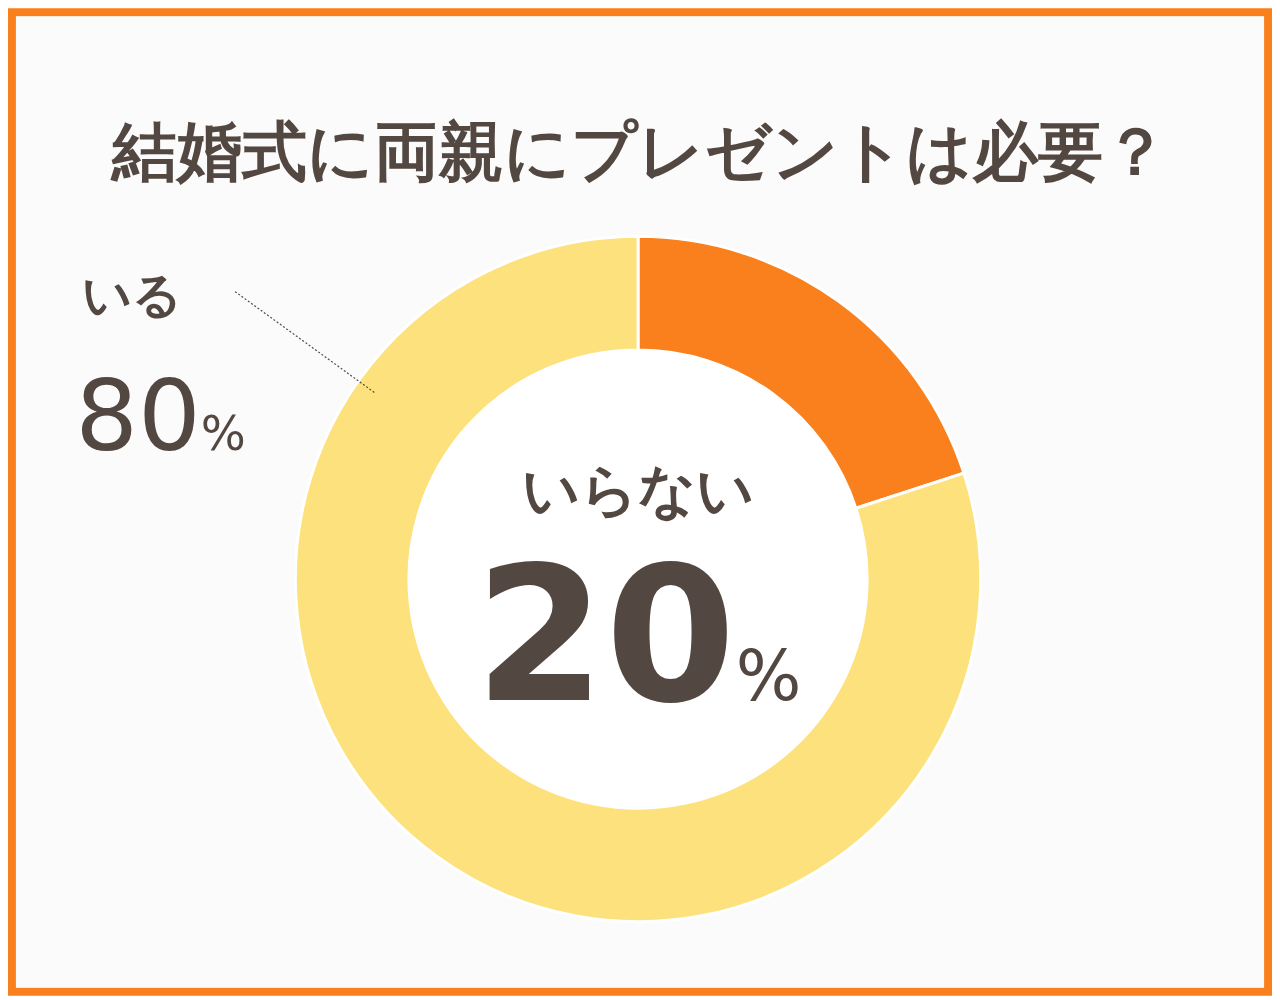 The width and height of the screenshot is (1280, 1000). Describe the element at coordinates (638, 490) in the screenshot. I see `slice-label: いらない` at that location.